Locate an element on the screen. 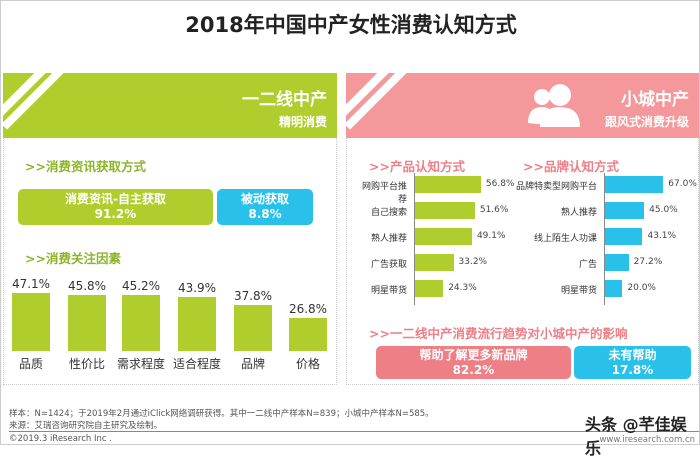  users-icon is located at coordinates (554, 105).